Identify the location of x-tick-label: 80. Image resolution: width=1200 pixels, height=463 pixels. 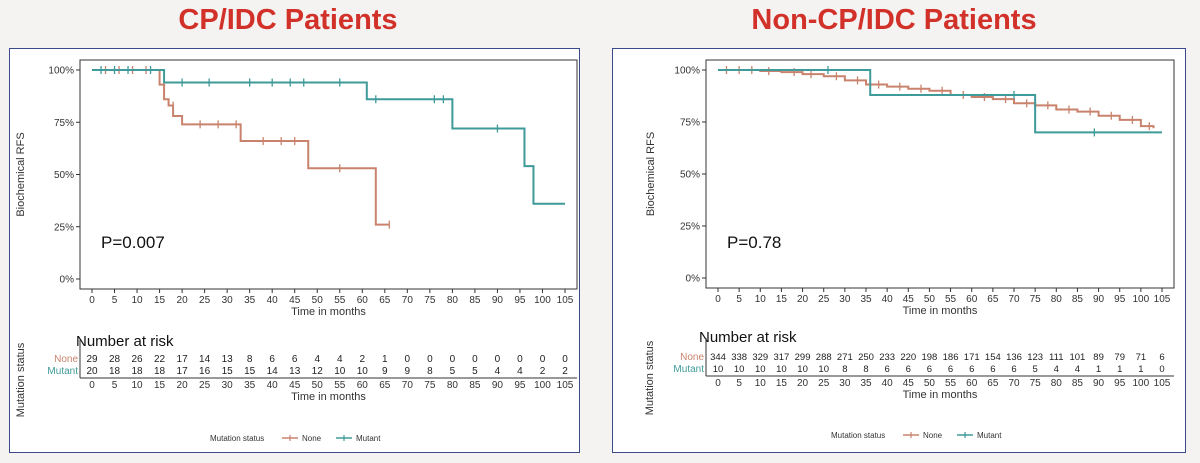
(453, 300).